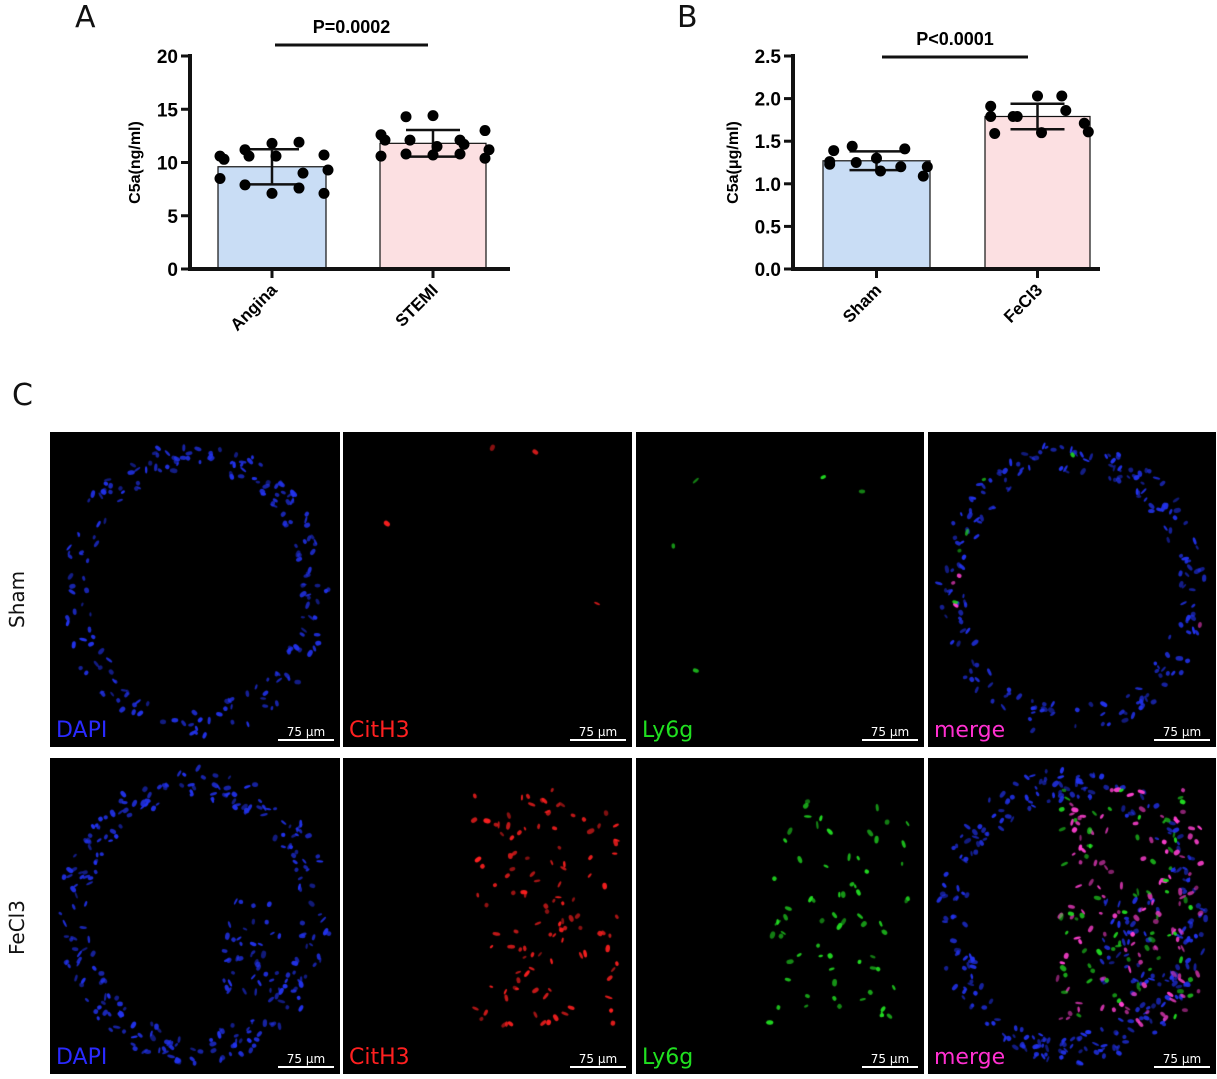 This screenshot has width=1217, height=1079. What do you see at coordinates (1037, 192) in the screenshot?
I see `bar-FeCl3` at bounding box center [1037, 192].